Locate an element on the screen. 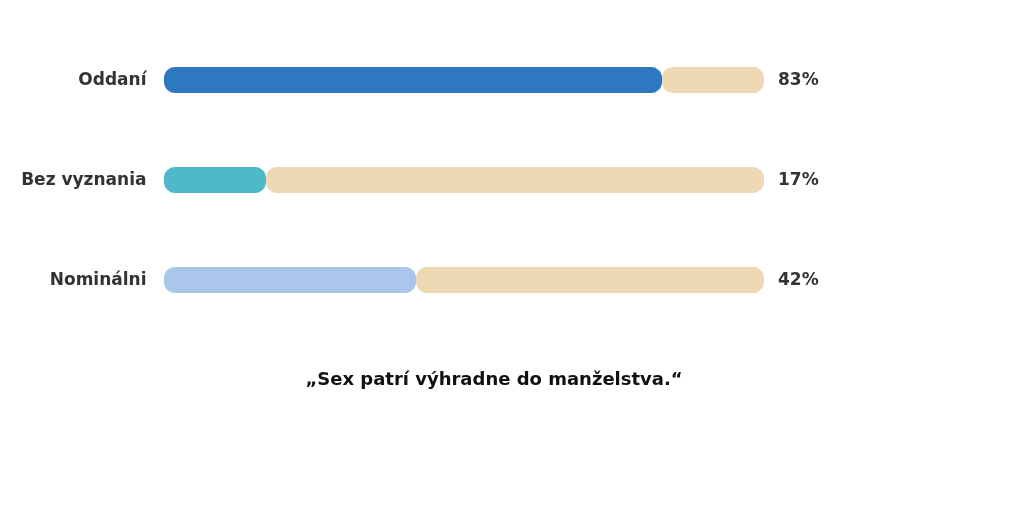  text: „Sex patrí výhradne do manželstva.“ is located at coordinates (494, 378).